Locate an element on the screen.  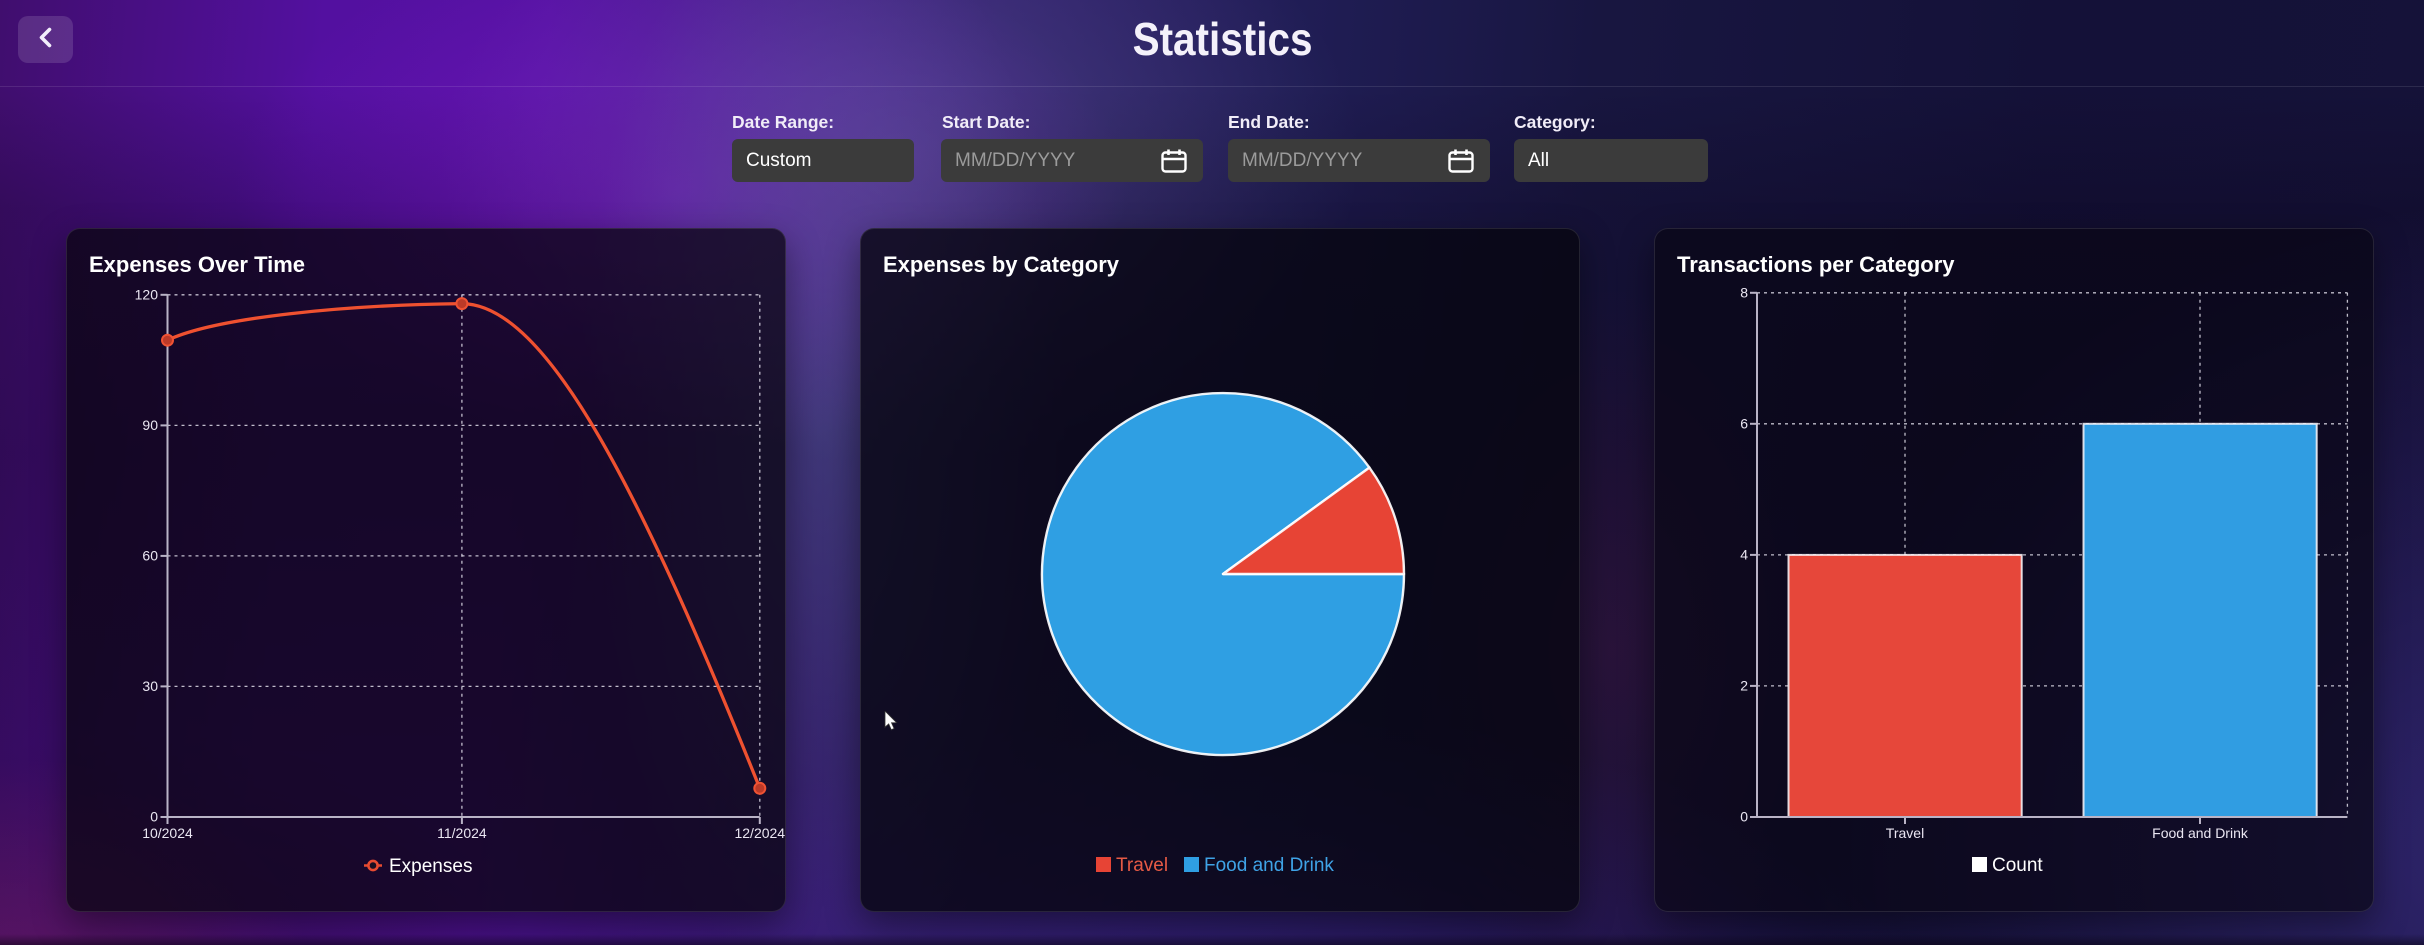
svg-text: 30 is located at coordinates (150, 686).